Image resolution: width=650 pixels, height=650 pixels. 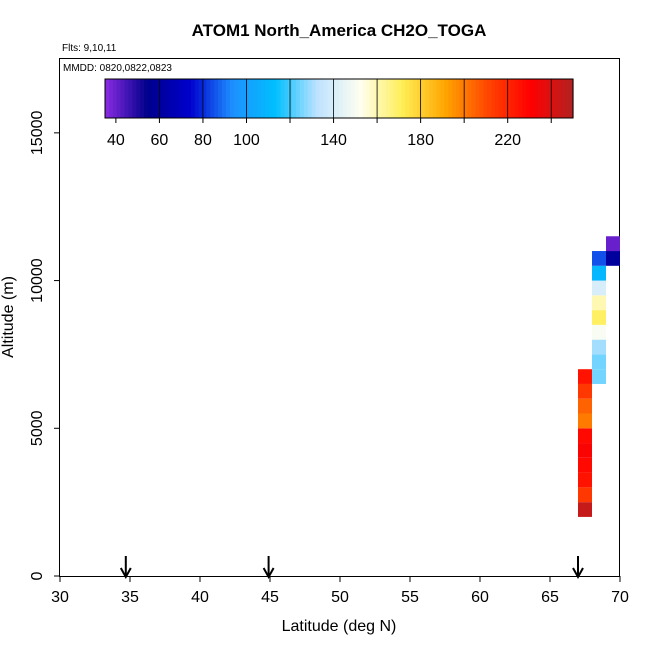 I want to click on y-tick-label: 5000, so click(x=37, y=428).